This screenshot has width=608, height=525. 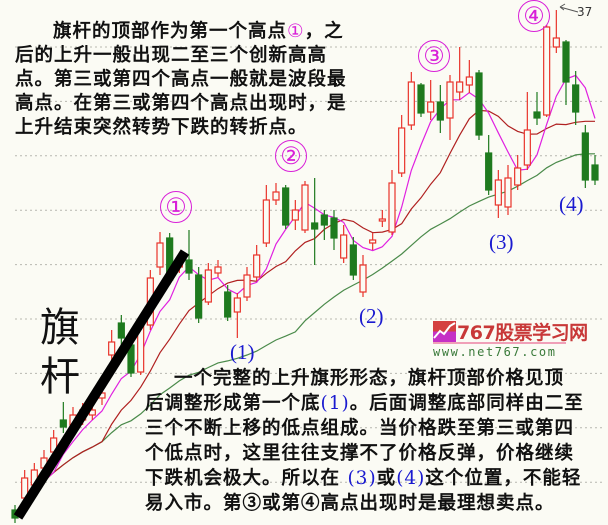 What do you see at coordinates (499, 343) in the screenshot?
I see `logo-underline` at bounding box center [499, 343].